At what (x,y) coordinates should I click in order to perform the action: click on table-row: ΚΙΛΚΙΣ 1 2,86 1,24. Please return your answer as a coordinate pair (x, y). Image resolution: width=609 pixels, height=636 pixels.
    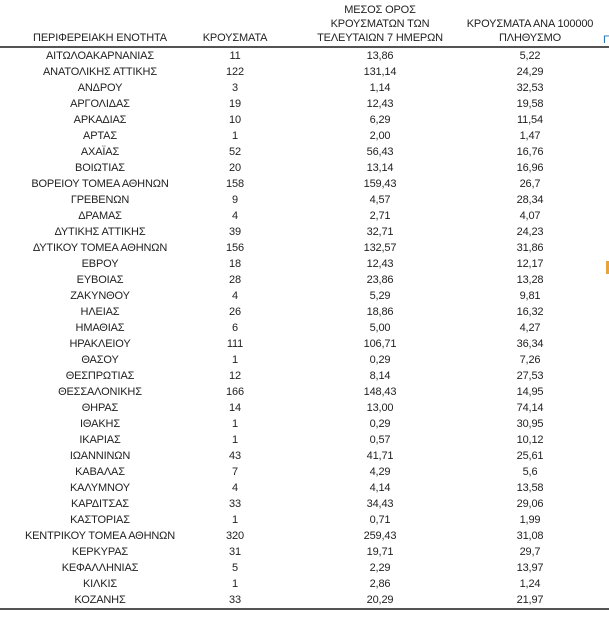
    Looking at the image, I should click on (304, 584).